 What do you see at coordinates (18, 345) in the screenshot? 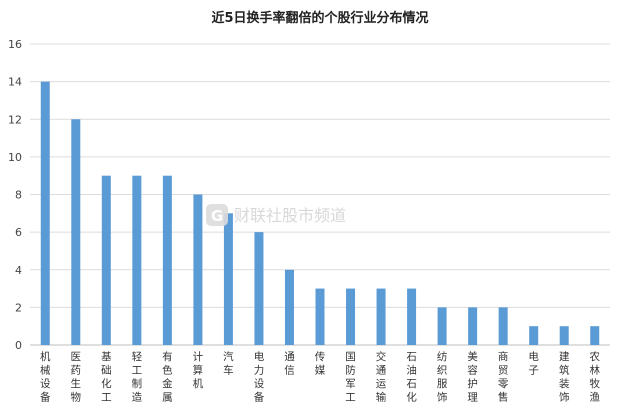
I see `y-tick-label: 0` at bounding box center [18, 345].